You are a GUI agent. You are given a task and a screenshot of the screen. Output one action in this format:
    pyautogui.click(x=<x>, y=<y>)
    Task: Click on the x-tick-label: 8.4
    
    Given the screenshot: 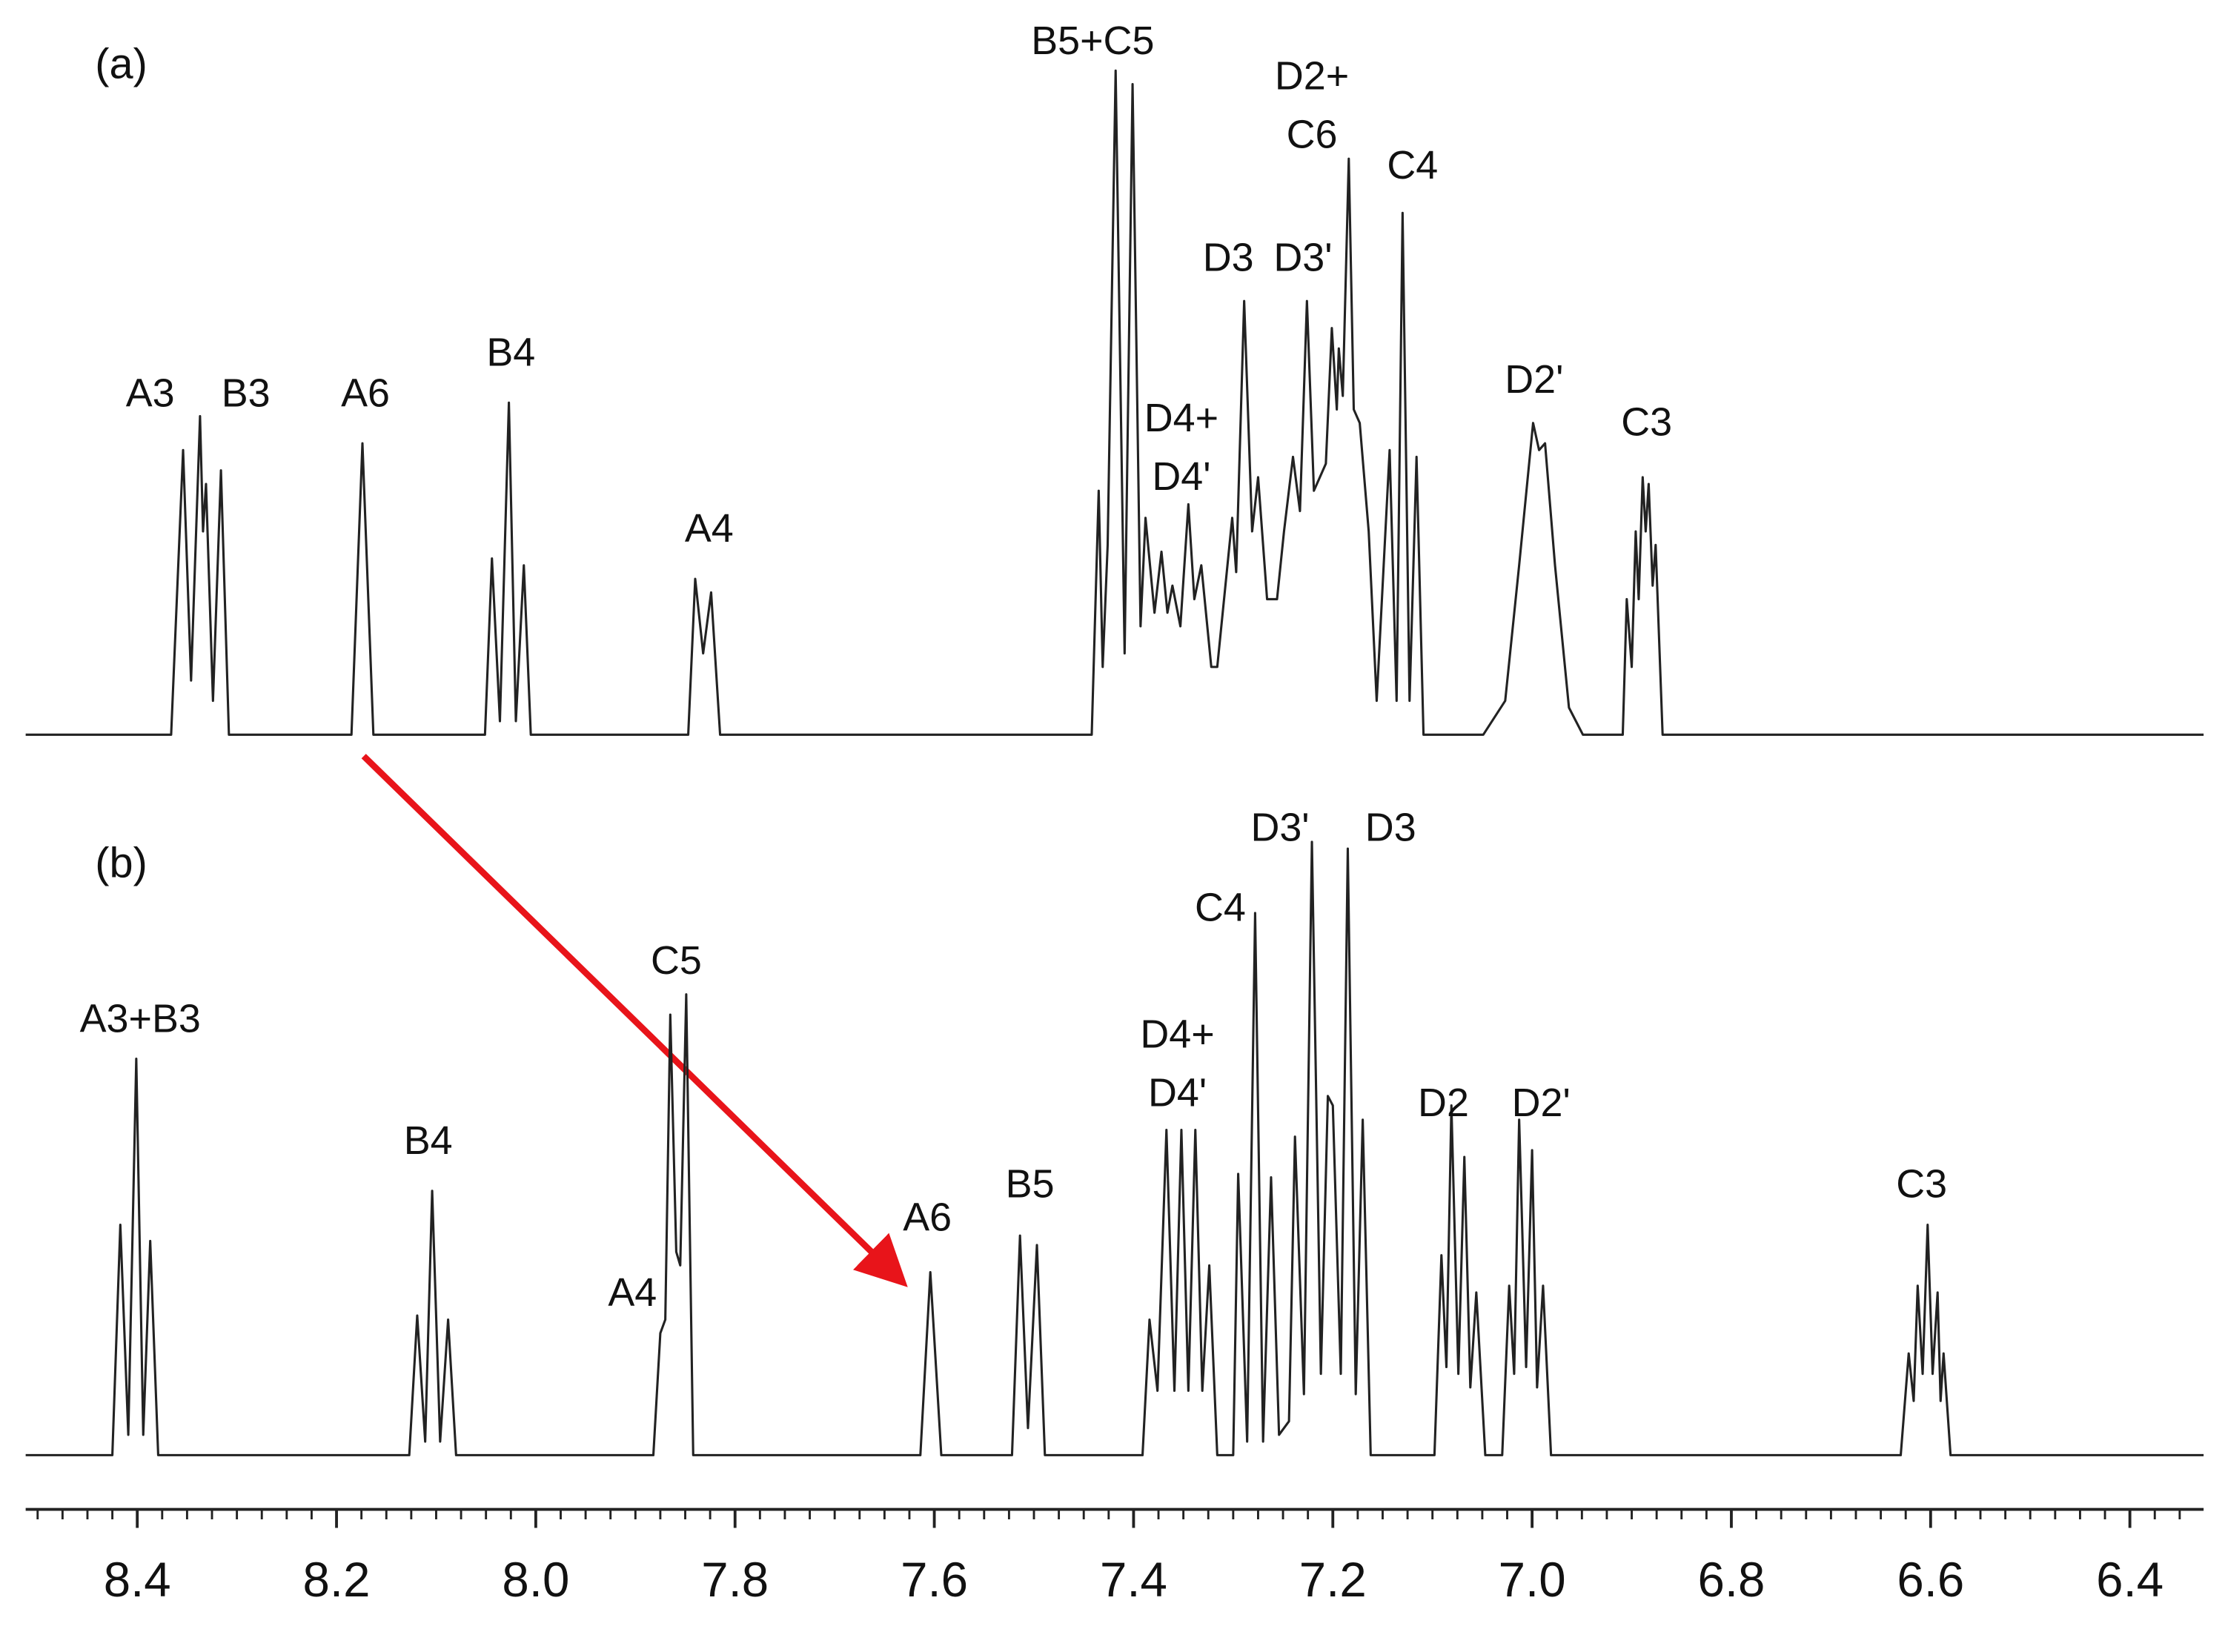 What is the action you would take?
    pyautogui.click(x=137, y=1580)
    